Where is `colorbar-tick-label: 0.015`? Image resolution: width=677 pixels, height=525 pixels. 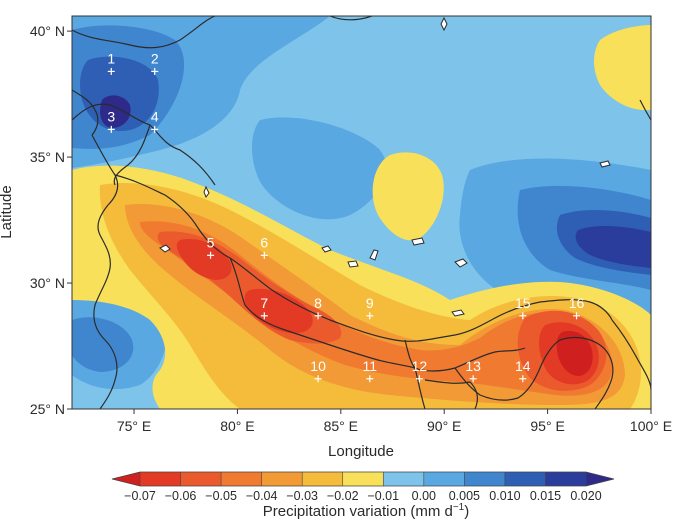
colorbar-tick-label: 0.015 is located at coordinates (545, 496).